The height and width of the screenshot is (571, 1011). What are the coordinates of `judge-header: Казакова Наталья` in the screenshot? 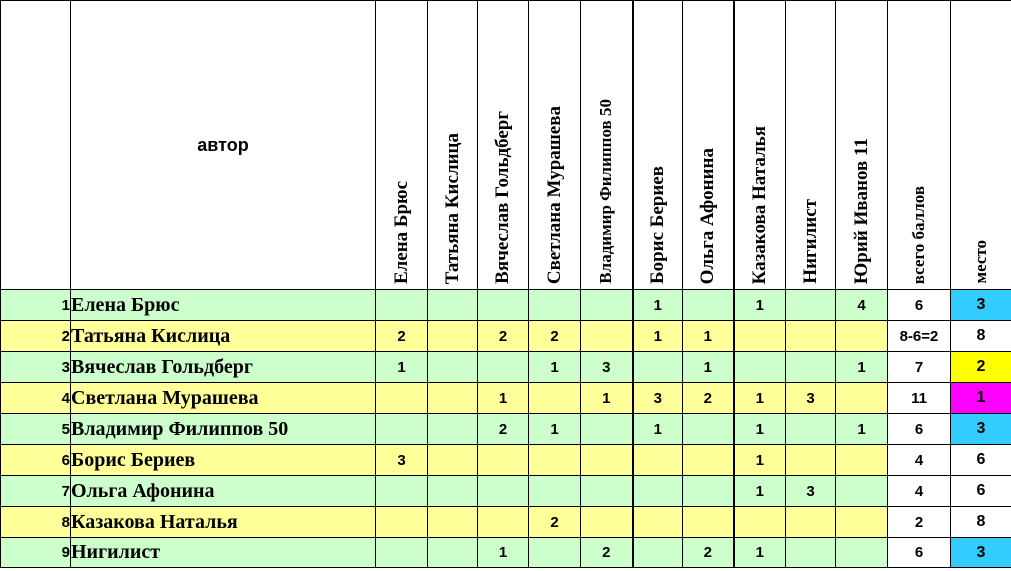 It's located at (759, 145).